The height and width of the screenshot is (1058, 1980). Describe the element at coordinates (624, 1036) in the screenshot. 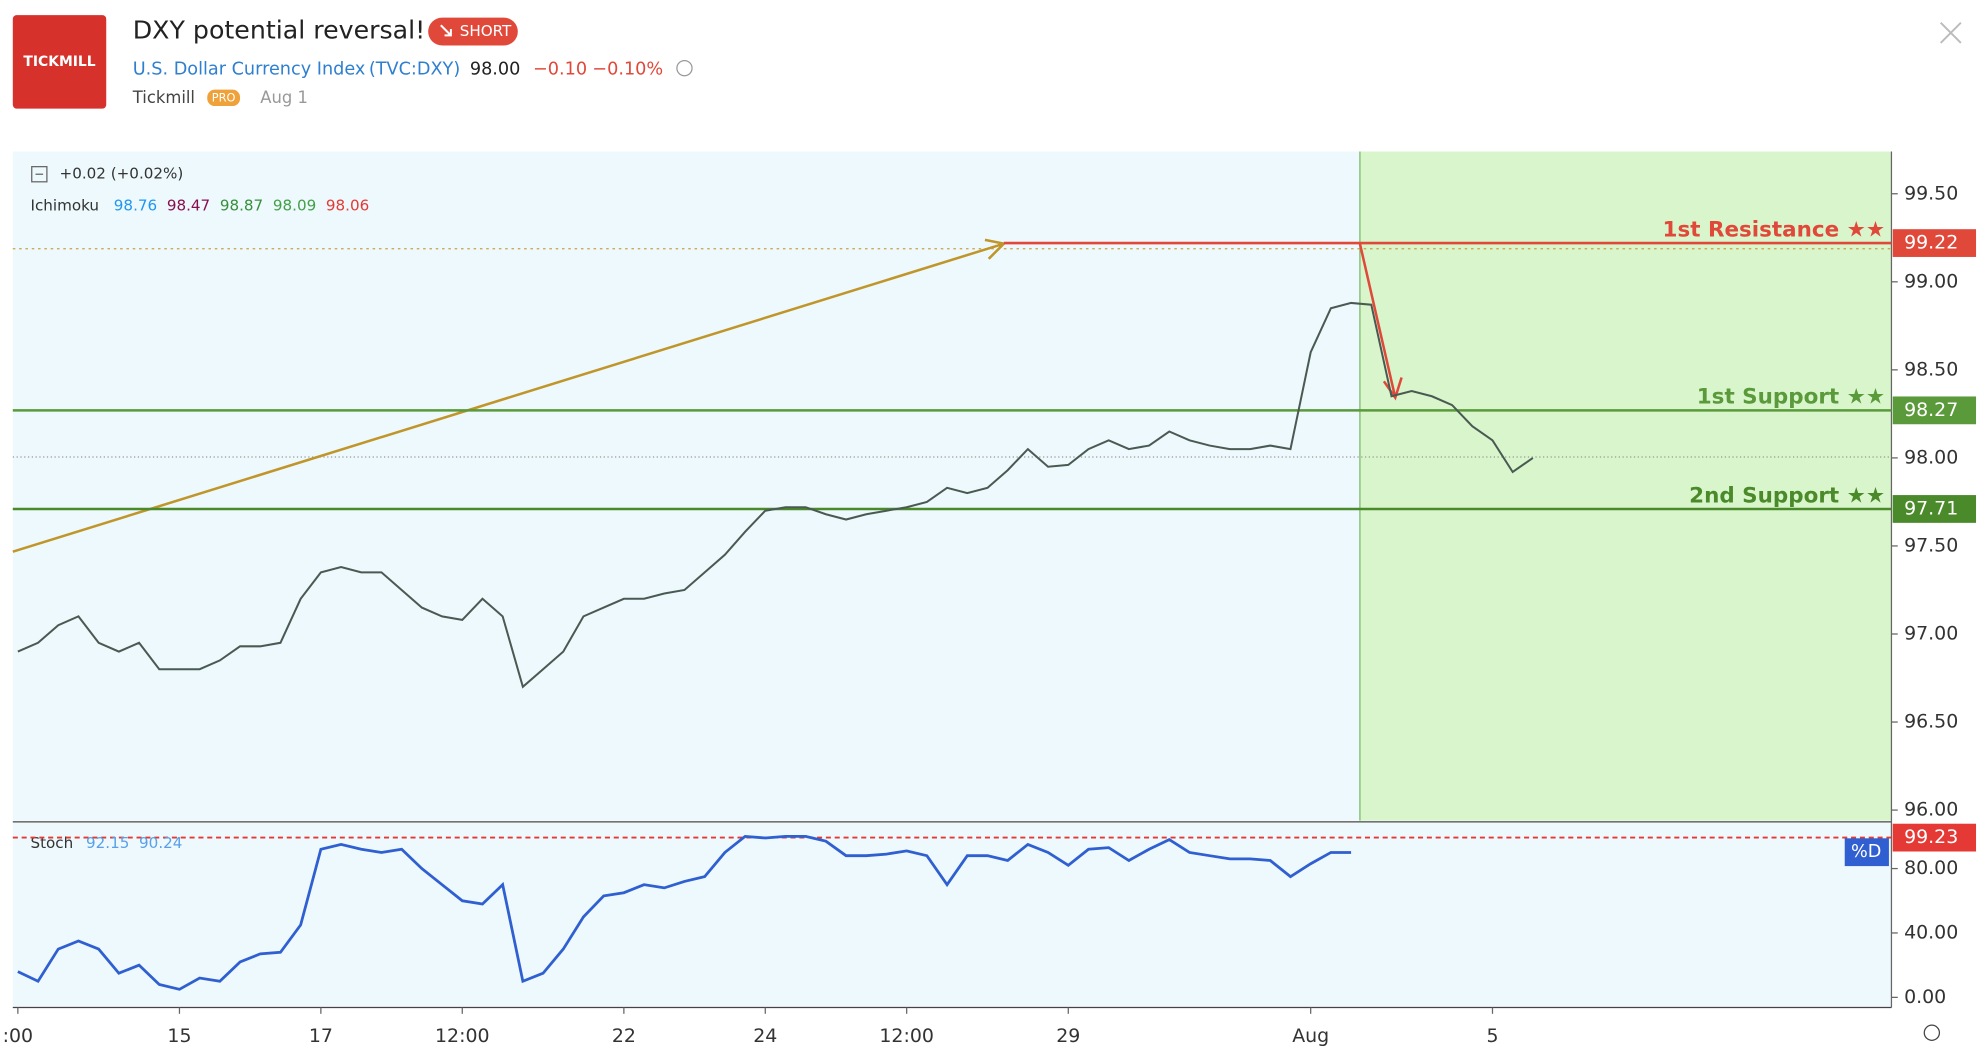

I see `x-tick-label: 22` at that location.